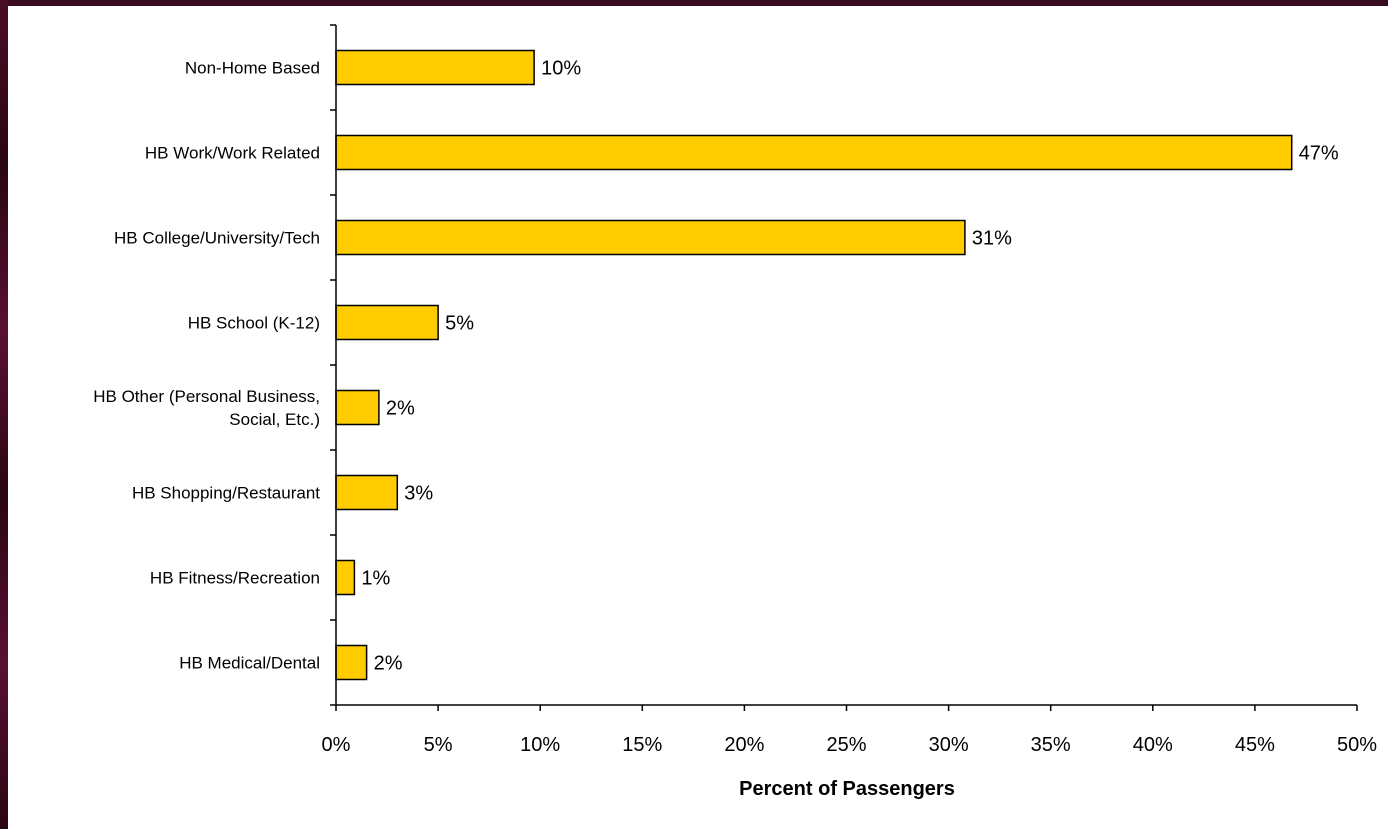 This screenshot has width=1388, height=829. Describe the element at coordinates (814, 152) in the screenshot. I see `bar-hb-work-work-related` at that location.